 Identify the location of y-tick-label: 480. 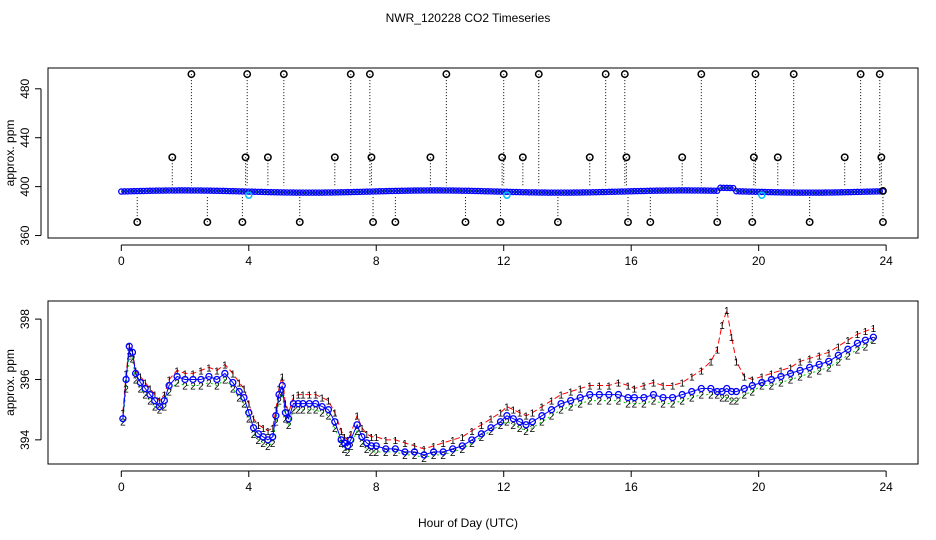
(25, 88).